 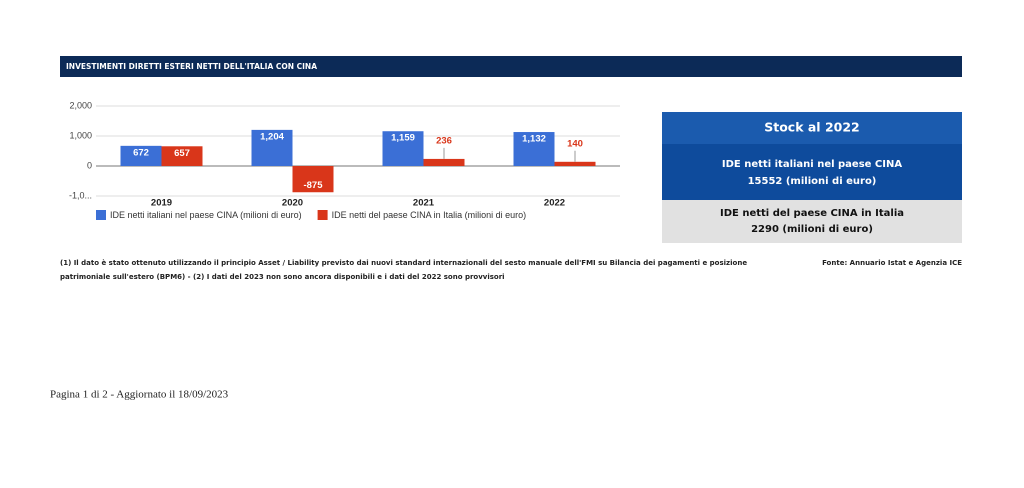 What do you see at coordinates (424, 203) in the screenshot?
I see `x-tick-label: 2021` at bounding box center [424, 203].